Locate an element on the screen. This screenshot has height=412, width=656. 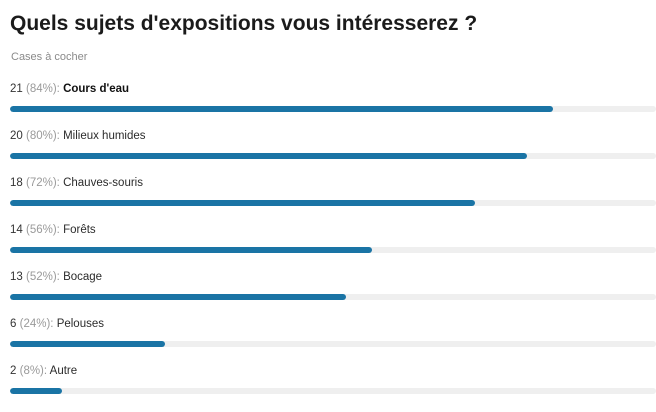
result-row-pelouses: 6 (24%): Pelouses is located at coordinates (333, 341).